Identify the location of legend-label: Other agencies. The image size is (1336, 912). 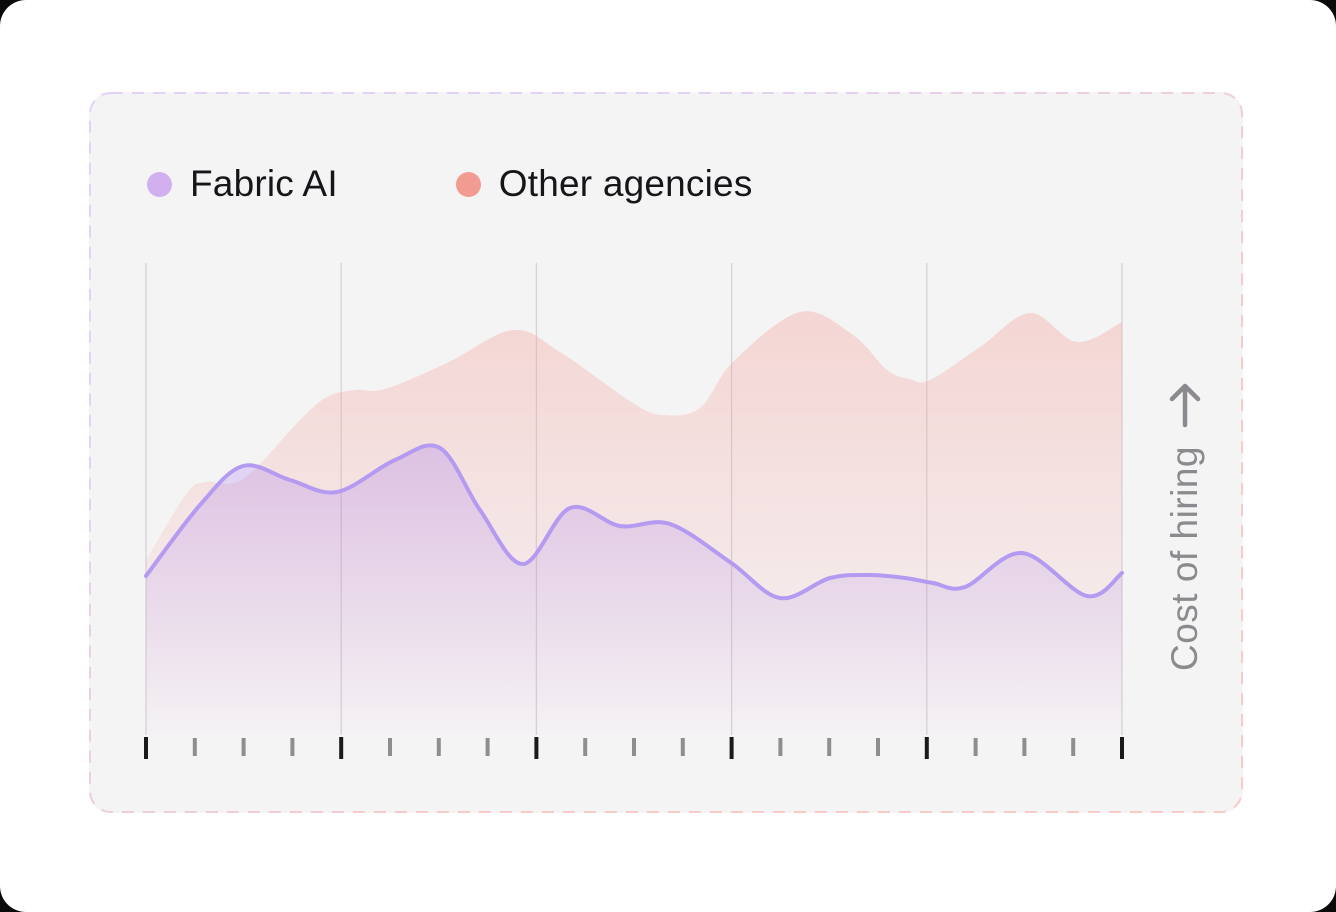
(625, 183).